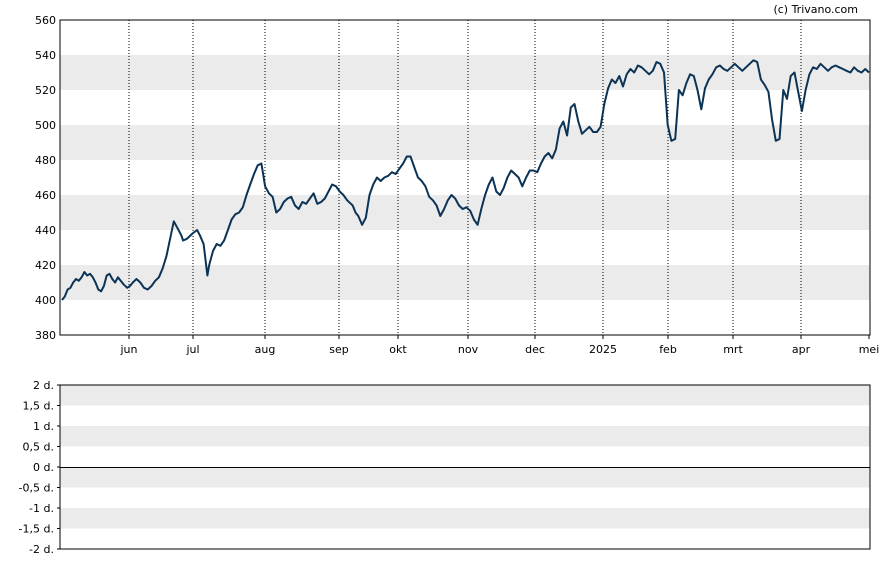  What do you see at coordinates (41, 508) in the screenshot?
I see `y-tick-label: -1 d.` at bounding box center [41, 508].